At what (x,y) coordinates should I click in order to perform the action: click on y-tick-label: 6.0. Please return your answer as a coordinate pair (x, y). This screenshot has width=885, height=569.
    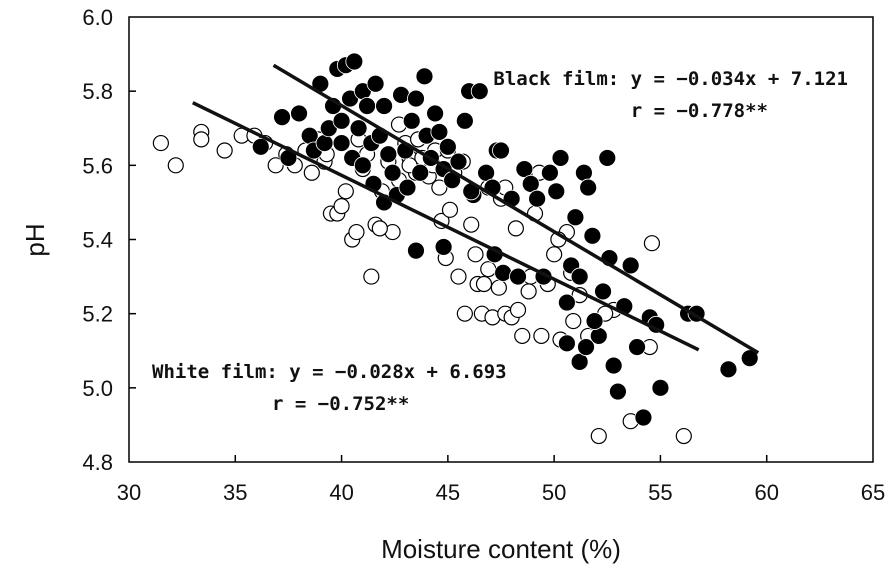
    Looking at the image, I should click on (97, 17).